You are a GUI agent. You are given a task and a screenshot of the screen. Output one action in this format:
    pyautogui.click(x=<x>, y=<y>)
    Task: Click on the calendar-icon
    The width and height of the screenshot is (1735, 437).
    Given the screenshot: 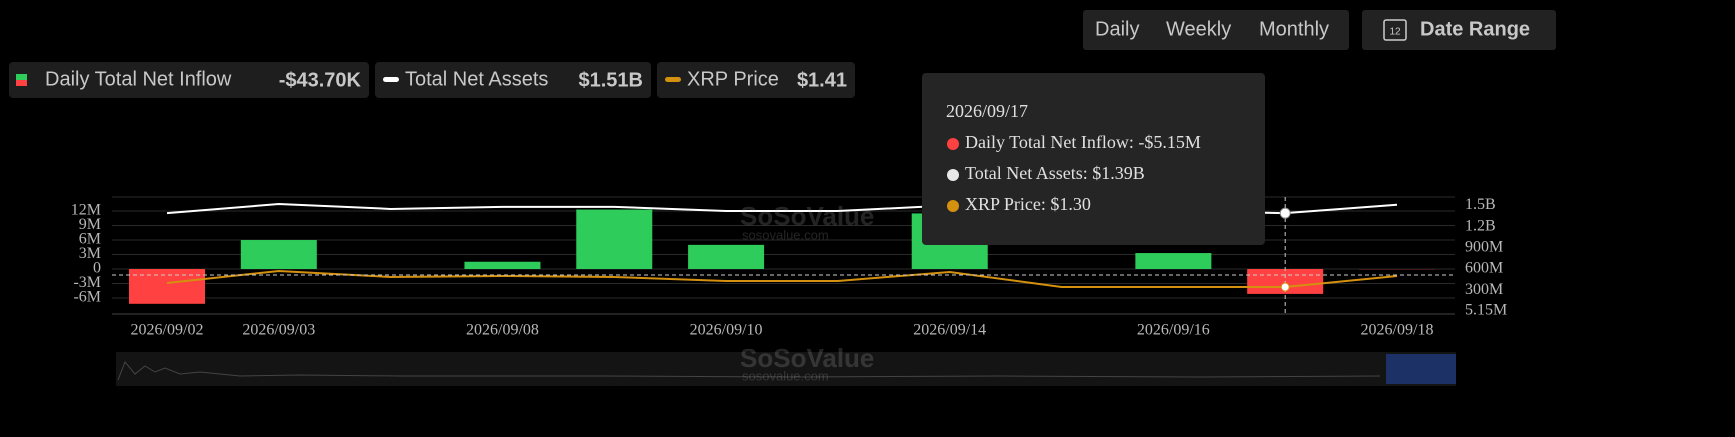 What is the action you would take?
    pyautogui.click(x=1395, y=30)
    